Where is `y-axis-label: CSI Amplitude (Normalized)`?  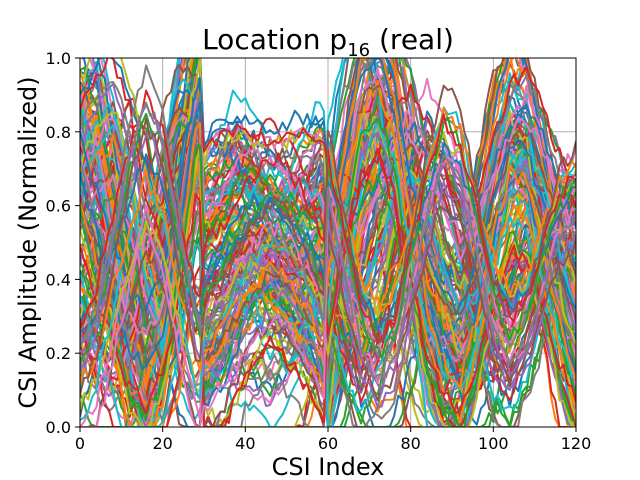
y-axis-label: CSI Amplitude (Normalized) is located at coordinates (28, 242).